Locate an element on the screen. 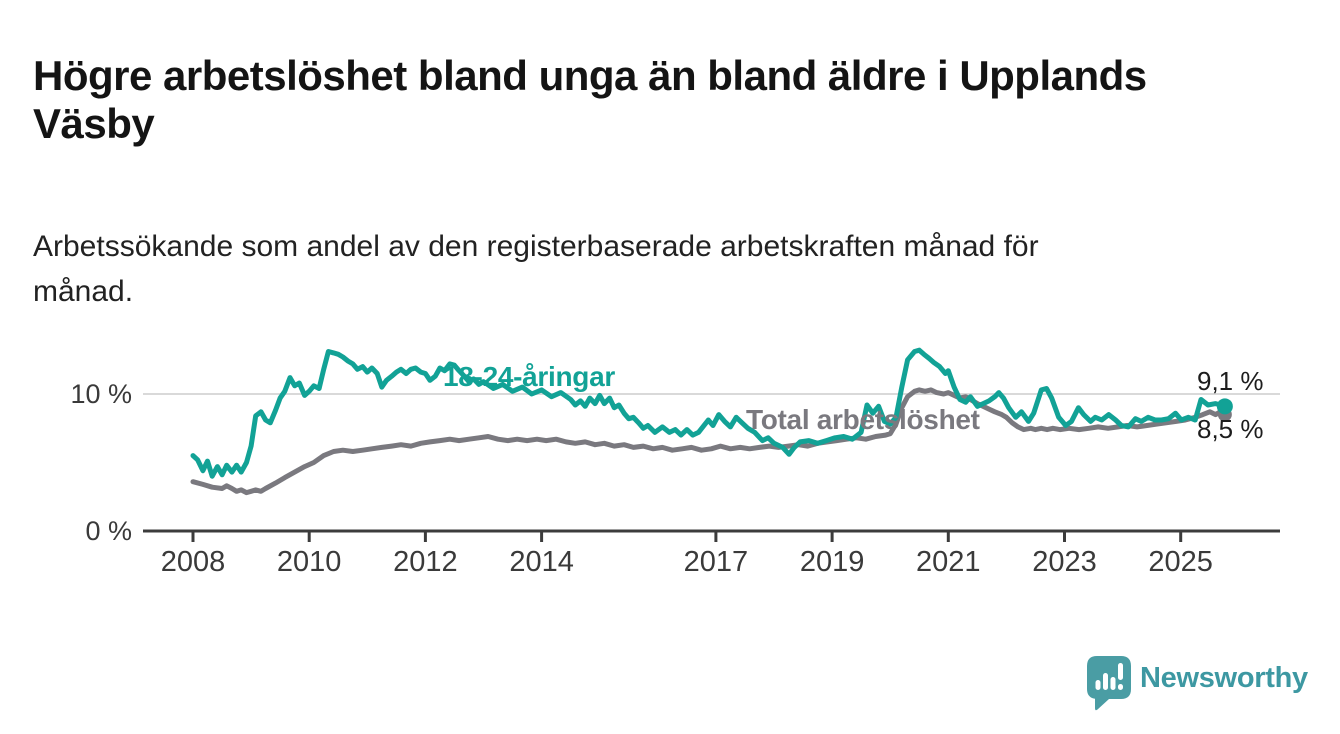  series-end-dot-18-24-aringar is located at coordinates (1224, 406).